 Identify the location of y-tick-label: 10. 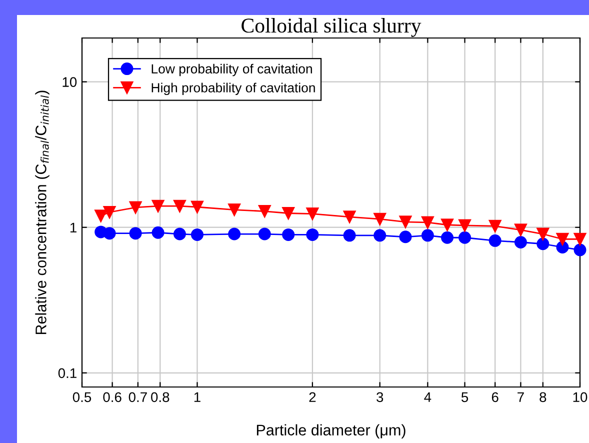
(69, 82).